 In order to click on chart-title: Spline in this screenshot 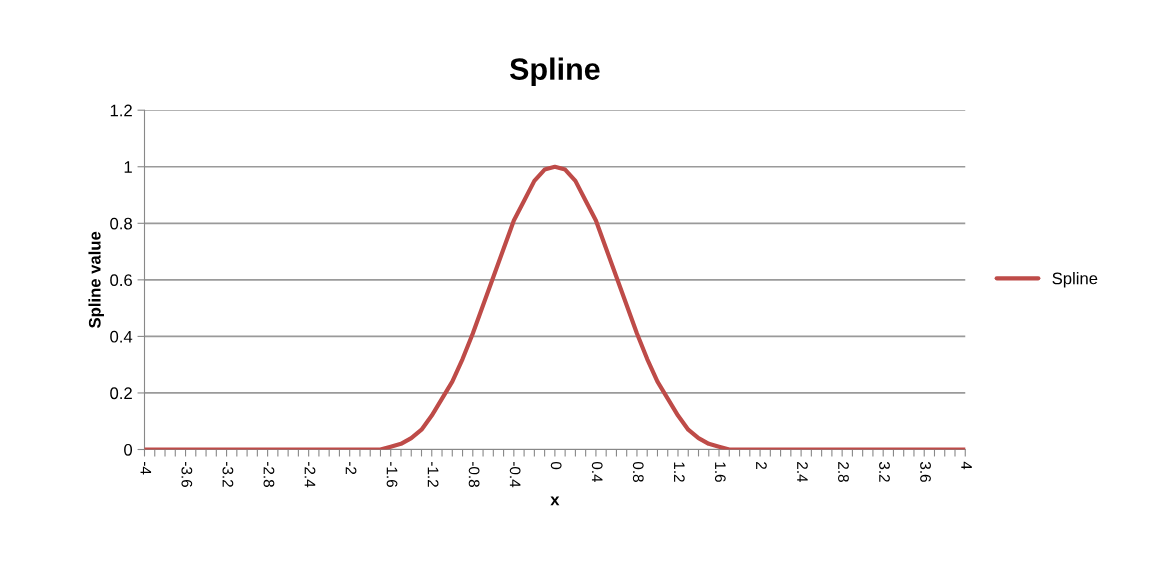, I will do `click(554, 71)`.